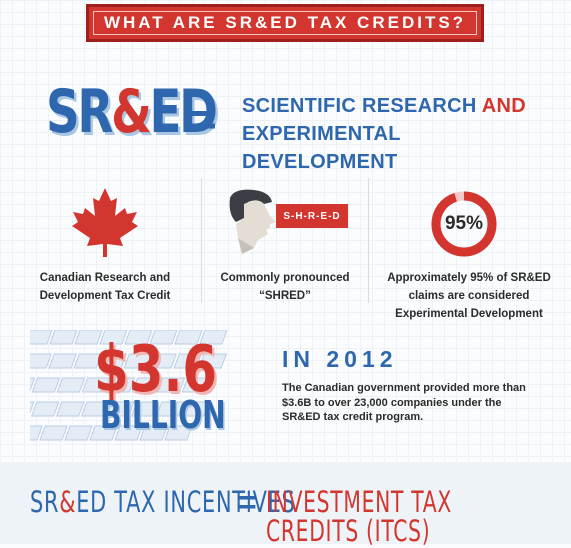  I want to click on footer-band, so click(285, 503).